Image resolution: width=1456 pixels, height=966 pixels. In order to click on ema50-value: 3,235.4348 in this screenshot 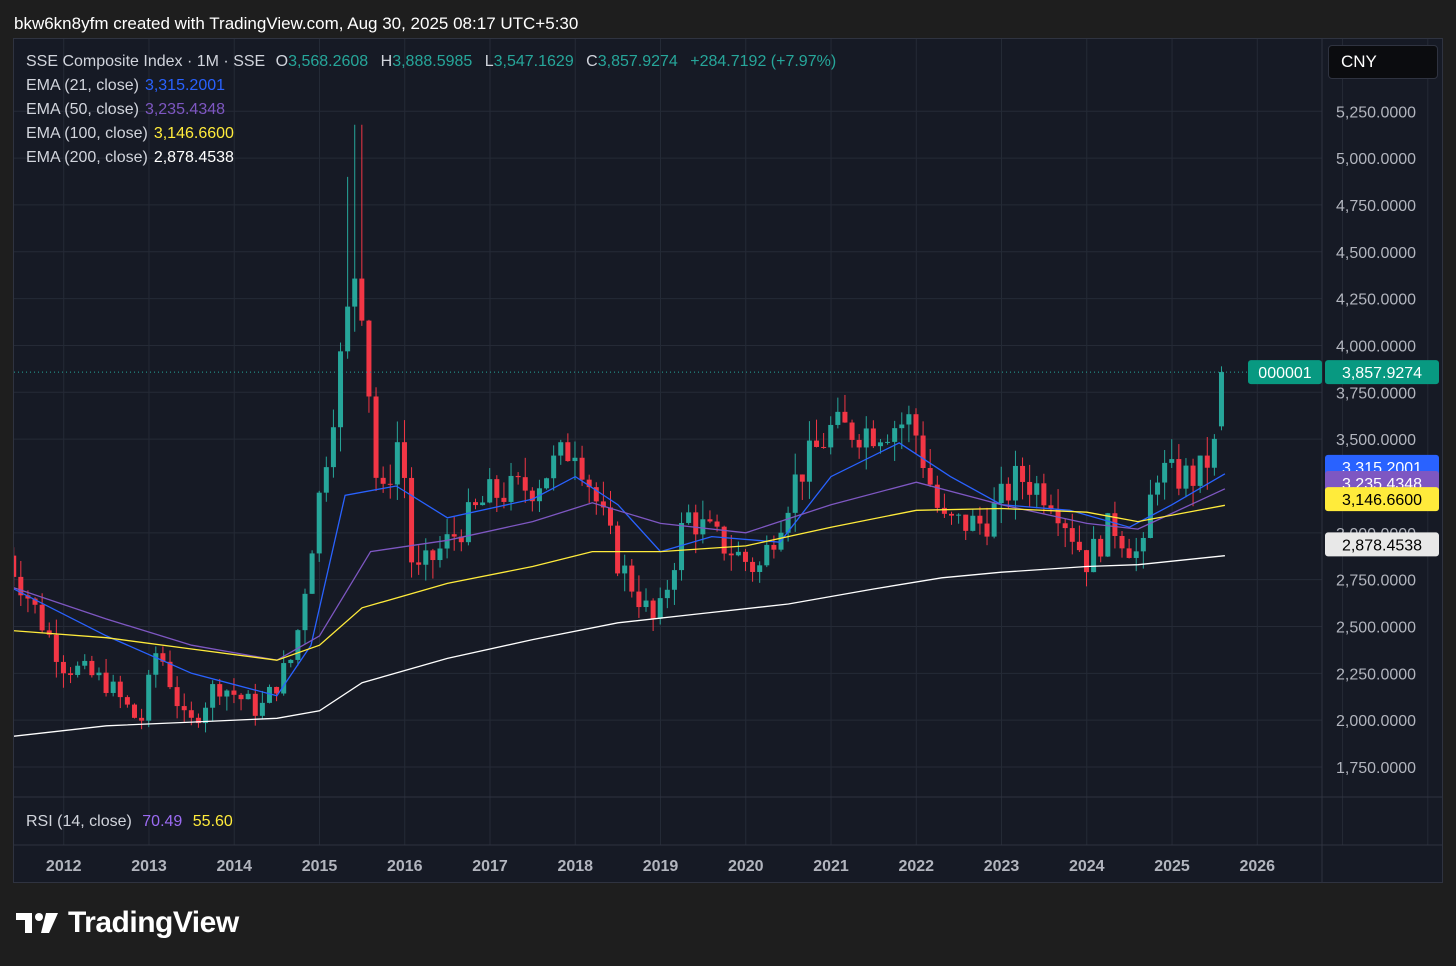, I will do `click(185, 109)`.